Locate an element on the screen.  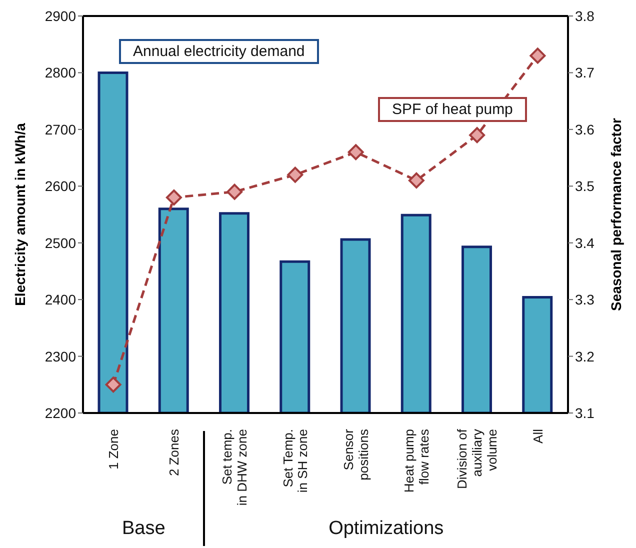
y-tick-label: 2200 is located at coordinates (60, 412).